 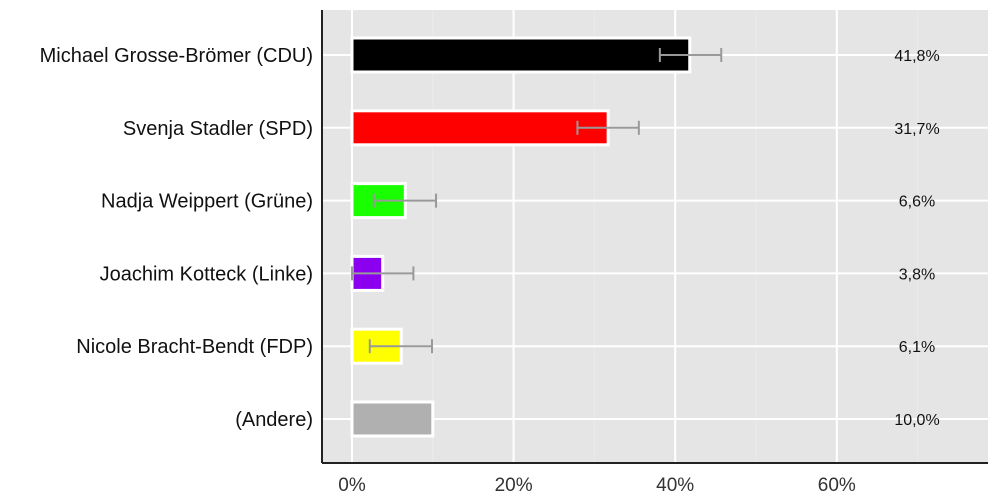 What do you see at coordinates (207, 202) in the screenshot?
I see `category-label: Nadja Weippert (Grüne)` at bounding box center [207, 202].